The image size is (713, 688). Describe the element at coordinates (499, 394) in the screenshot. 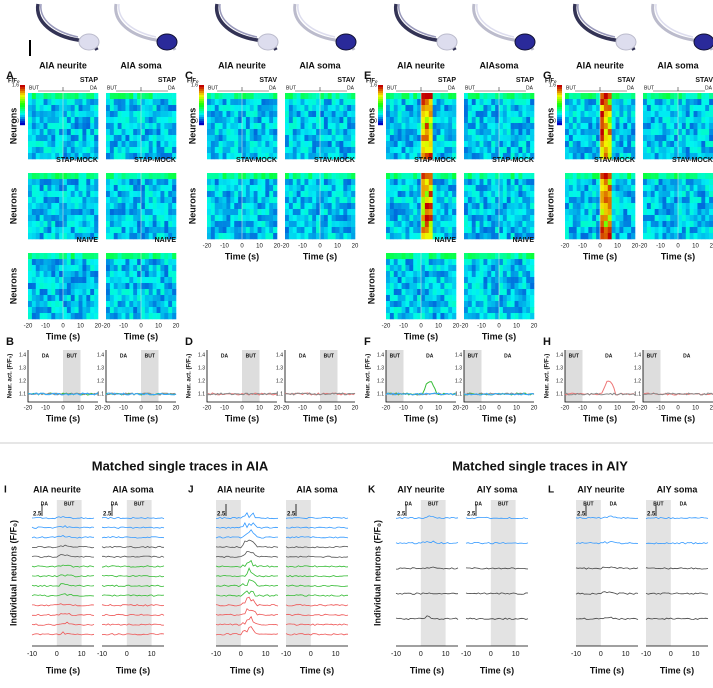

I see `mean-trace` at that location.